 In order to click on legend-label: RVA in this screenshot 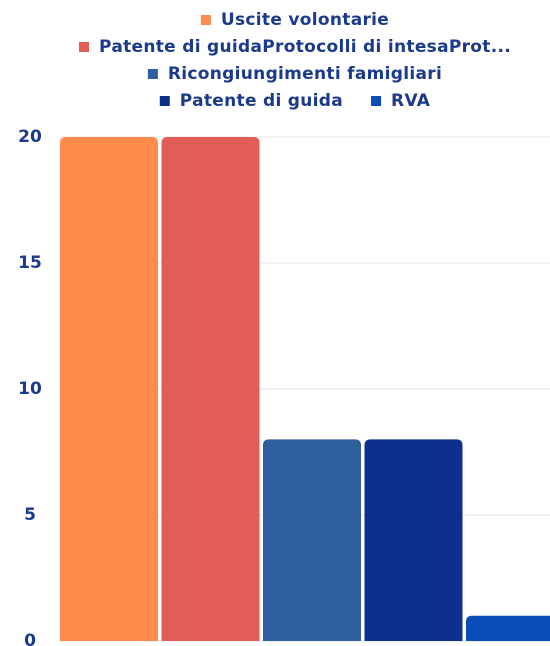, I will do `click(411, 101)`.